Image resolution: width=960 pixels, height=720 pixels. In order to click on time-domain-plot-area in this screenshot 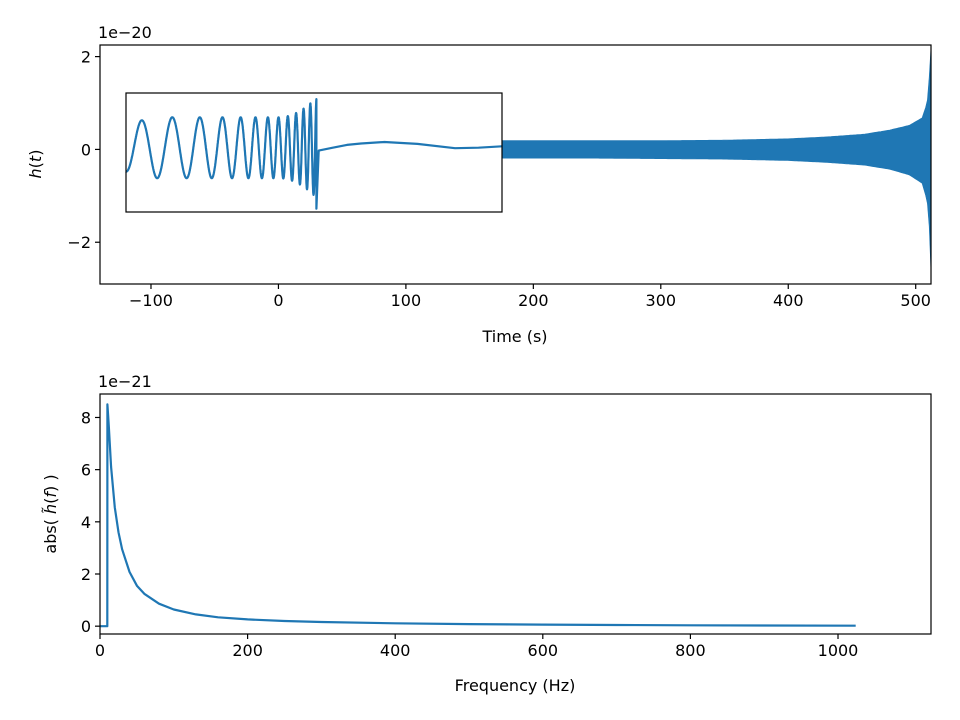, I will do `click(716, 160)`.